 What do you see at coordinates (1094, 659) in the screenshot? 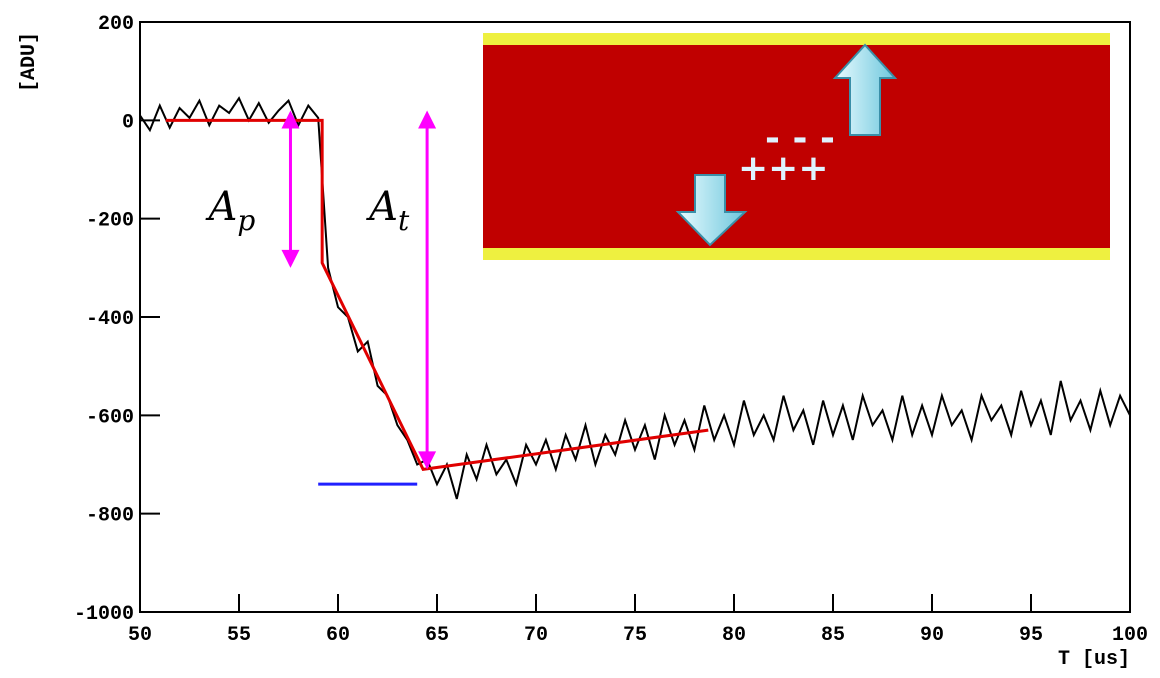
I see `x-axis-title: T [us]` at bounding box center [1094, 659].